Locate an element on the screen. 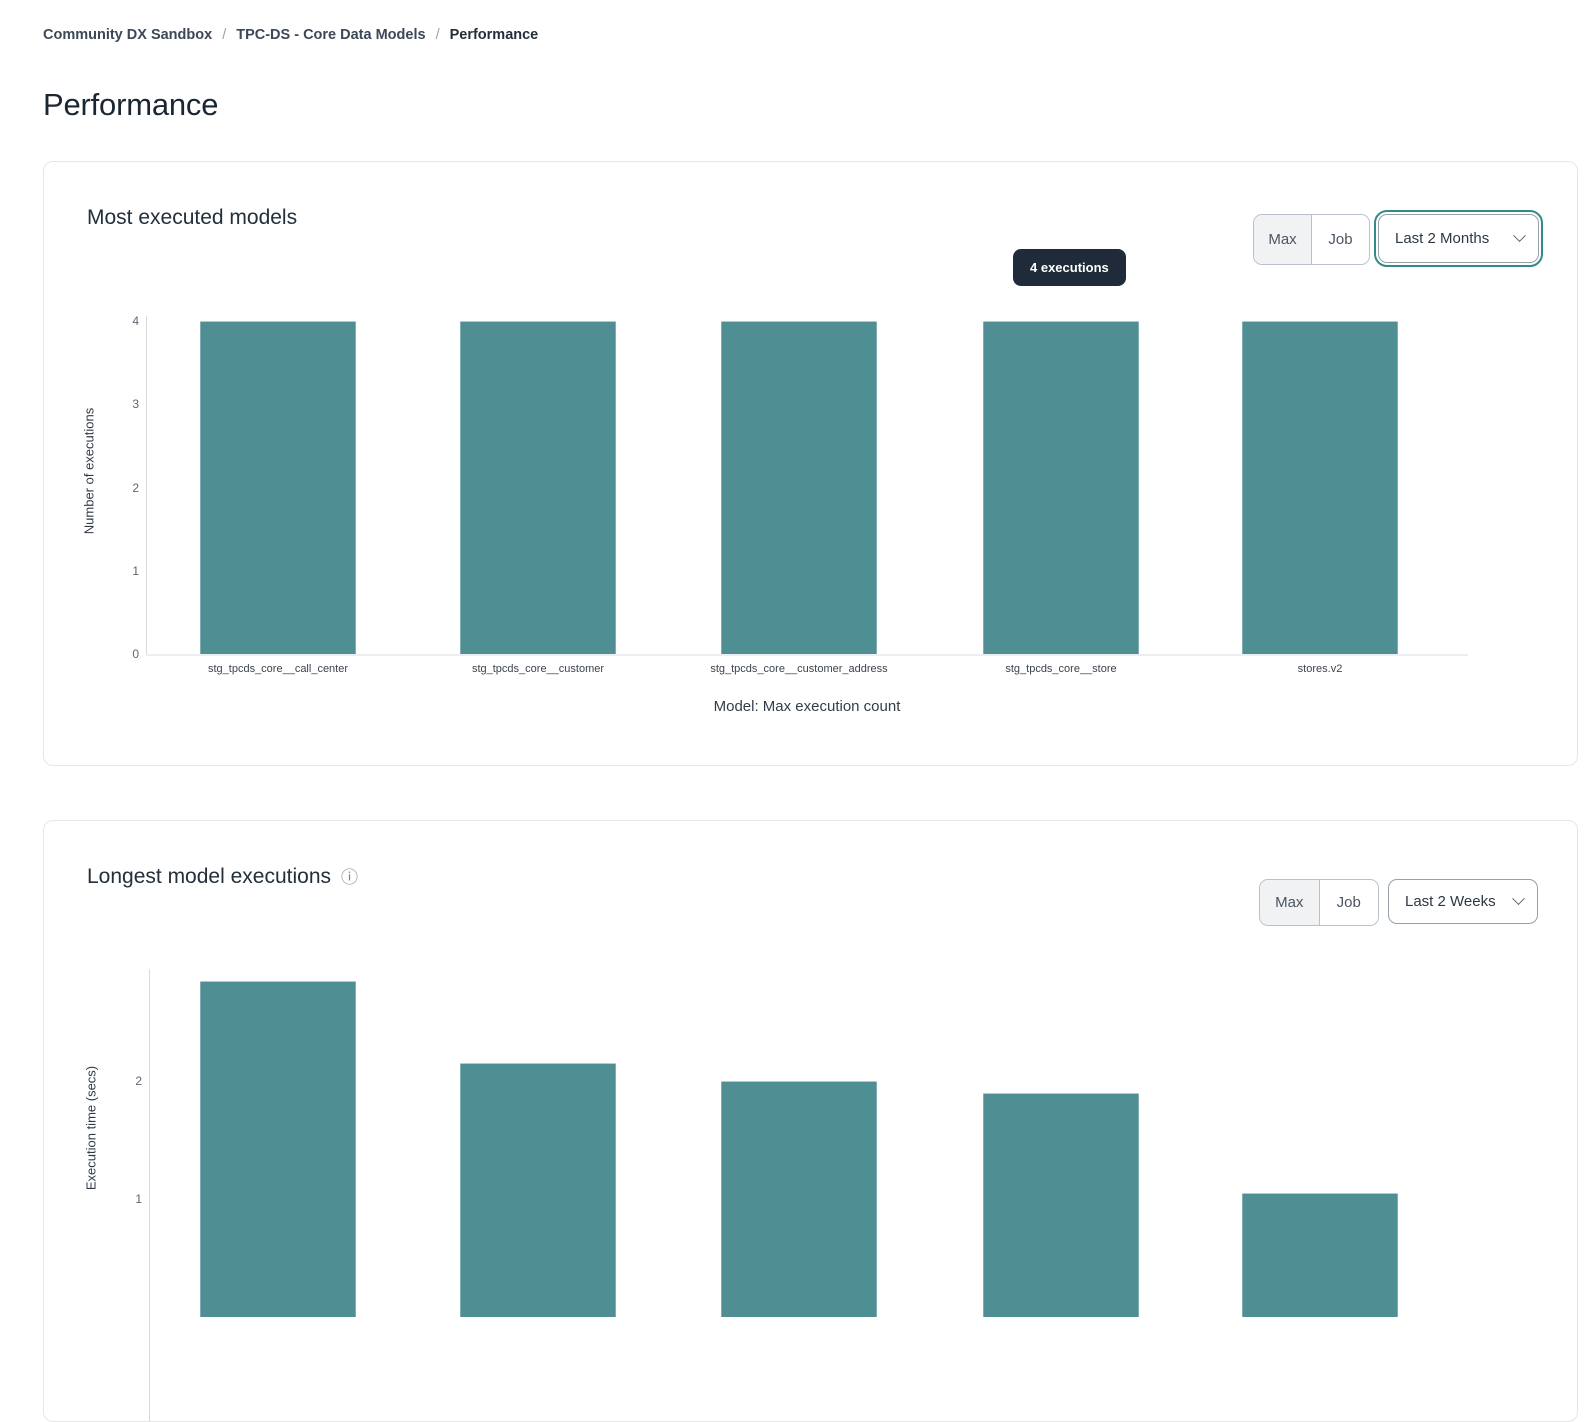 Image resolution: width=1584 pixels, height=1422 pixels. x-tick-label: stores.v2 is located at coordinates (1320, 669).